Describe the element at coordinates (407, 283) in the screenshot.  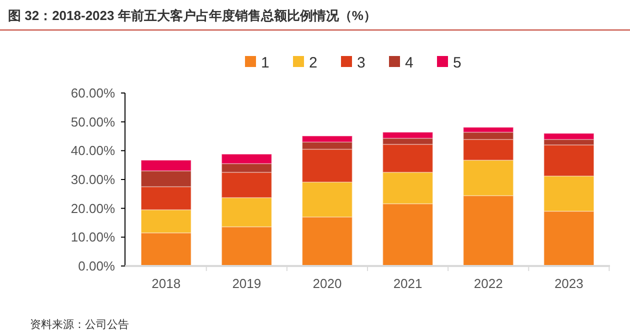
I see `x-tick-label: 2021` at that location.